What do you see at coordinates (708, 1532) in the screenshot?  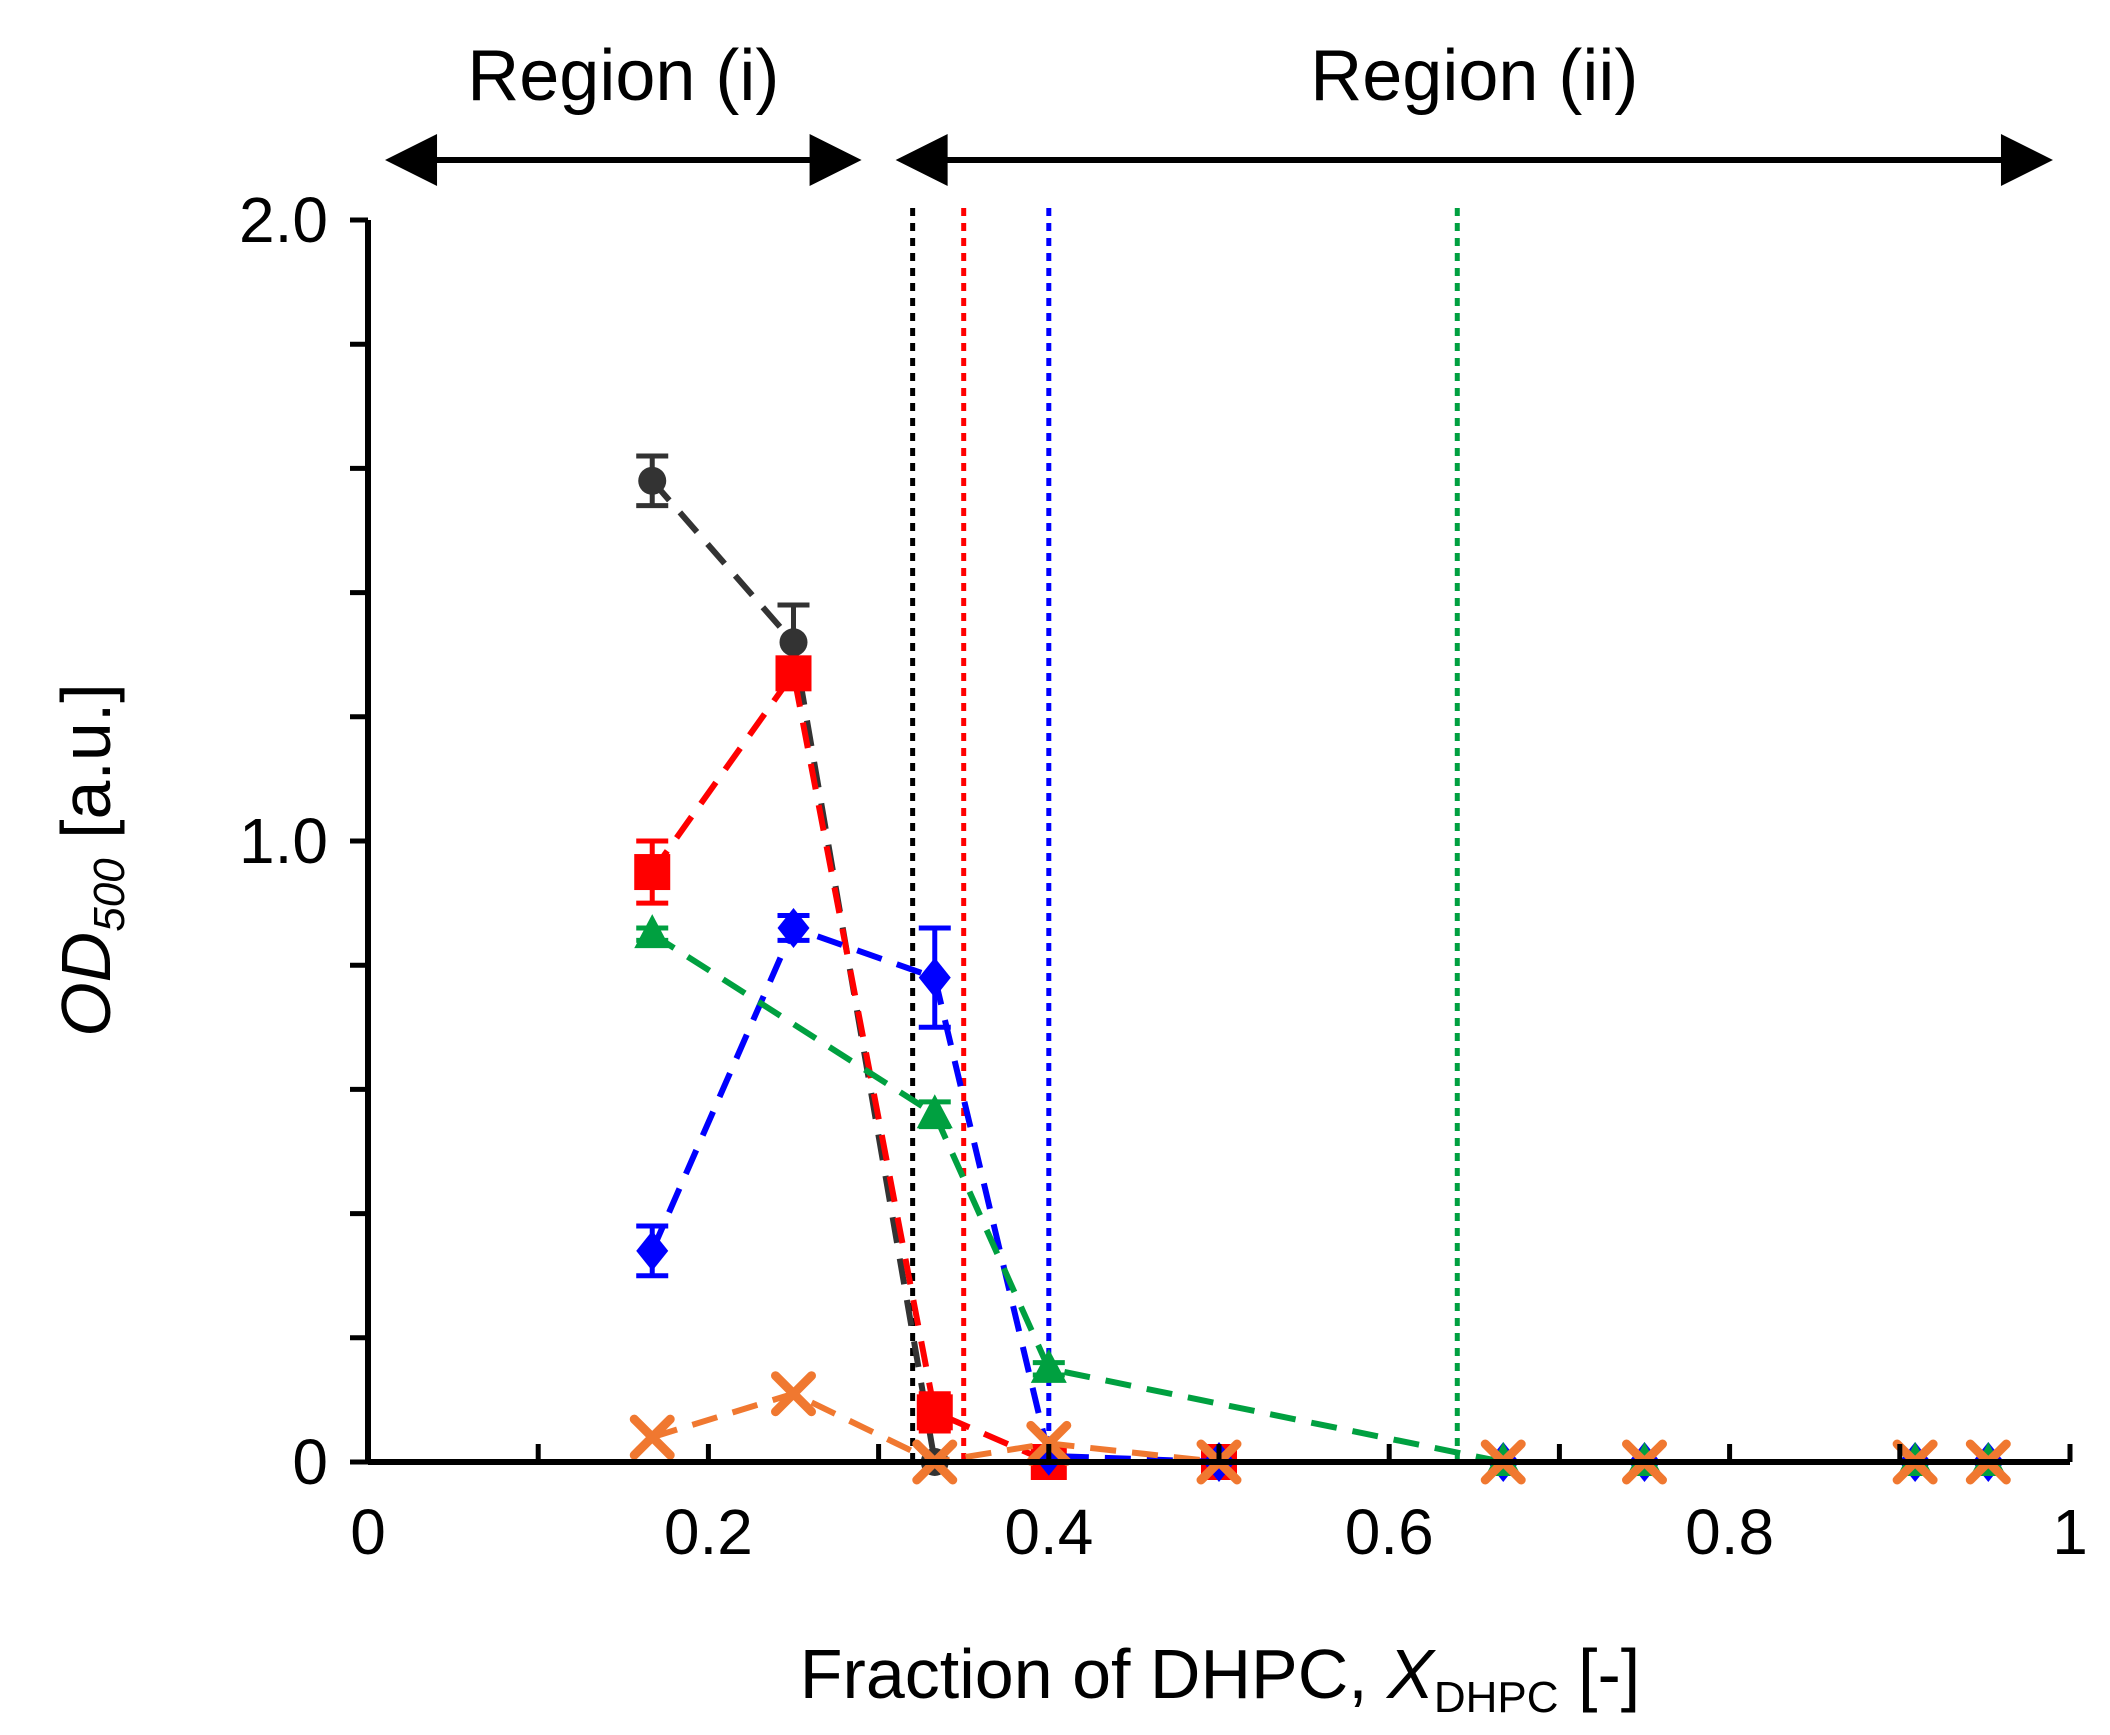 I see `x-tick-label: 0.2` at bounding box center [708, 1532].